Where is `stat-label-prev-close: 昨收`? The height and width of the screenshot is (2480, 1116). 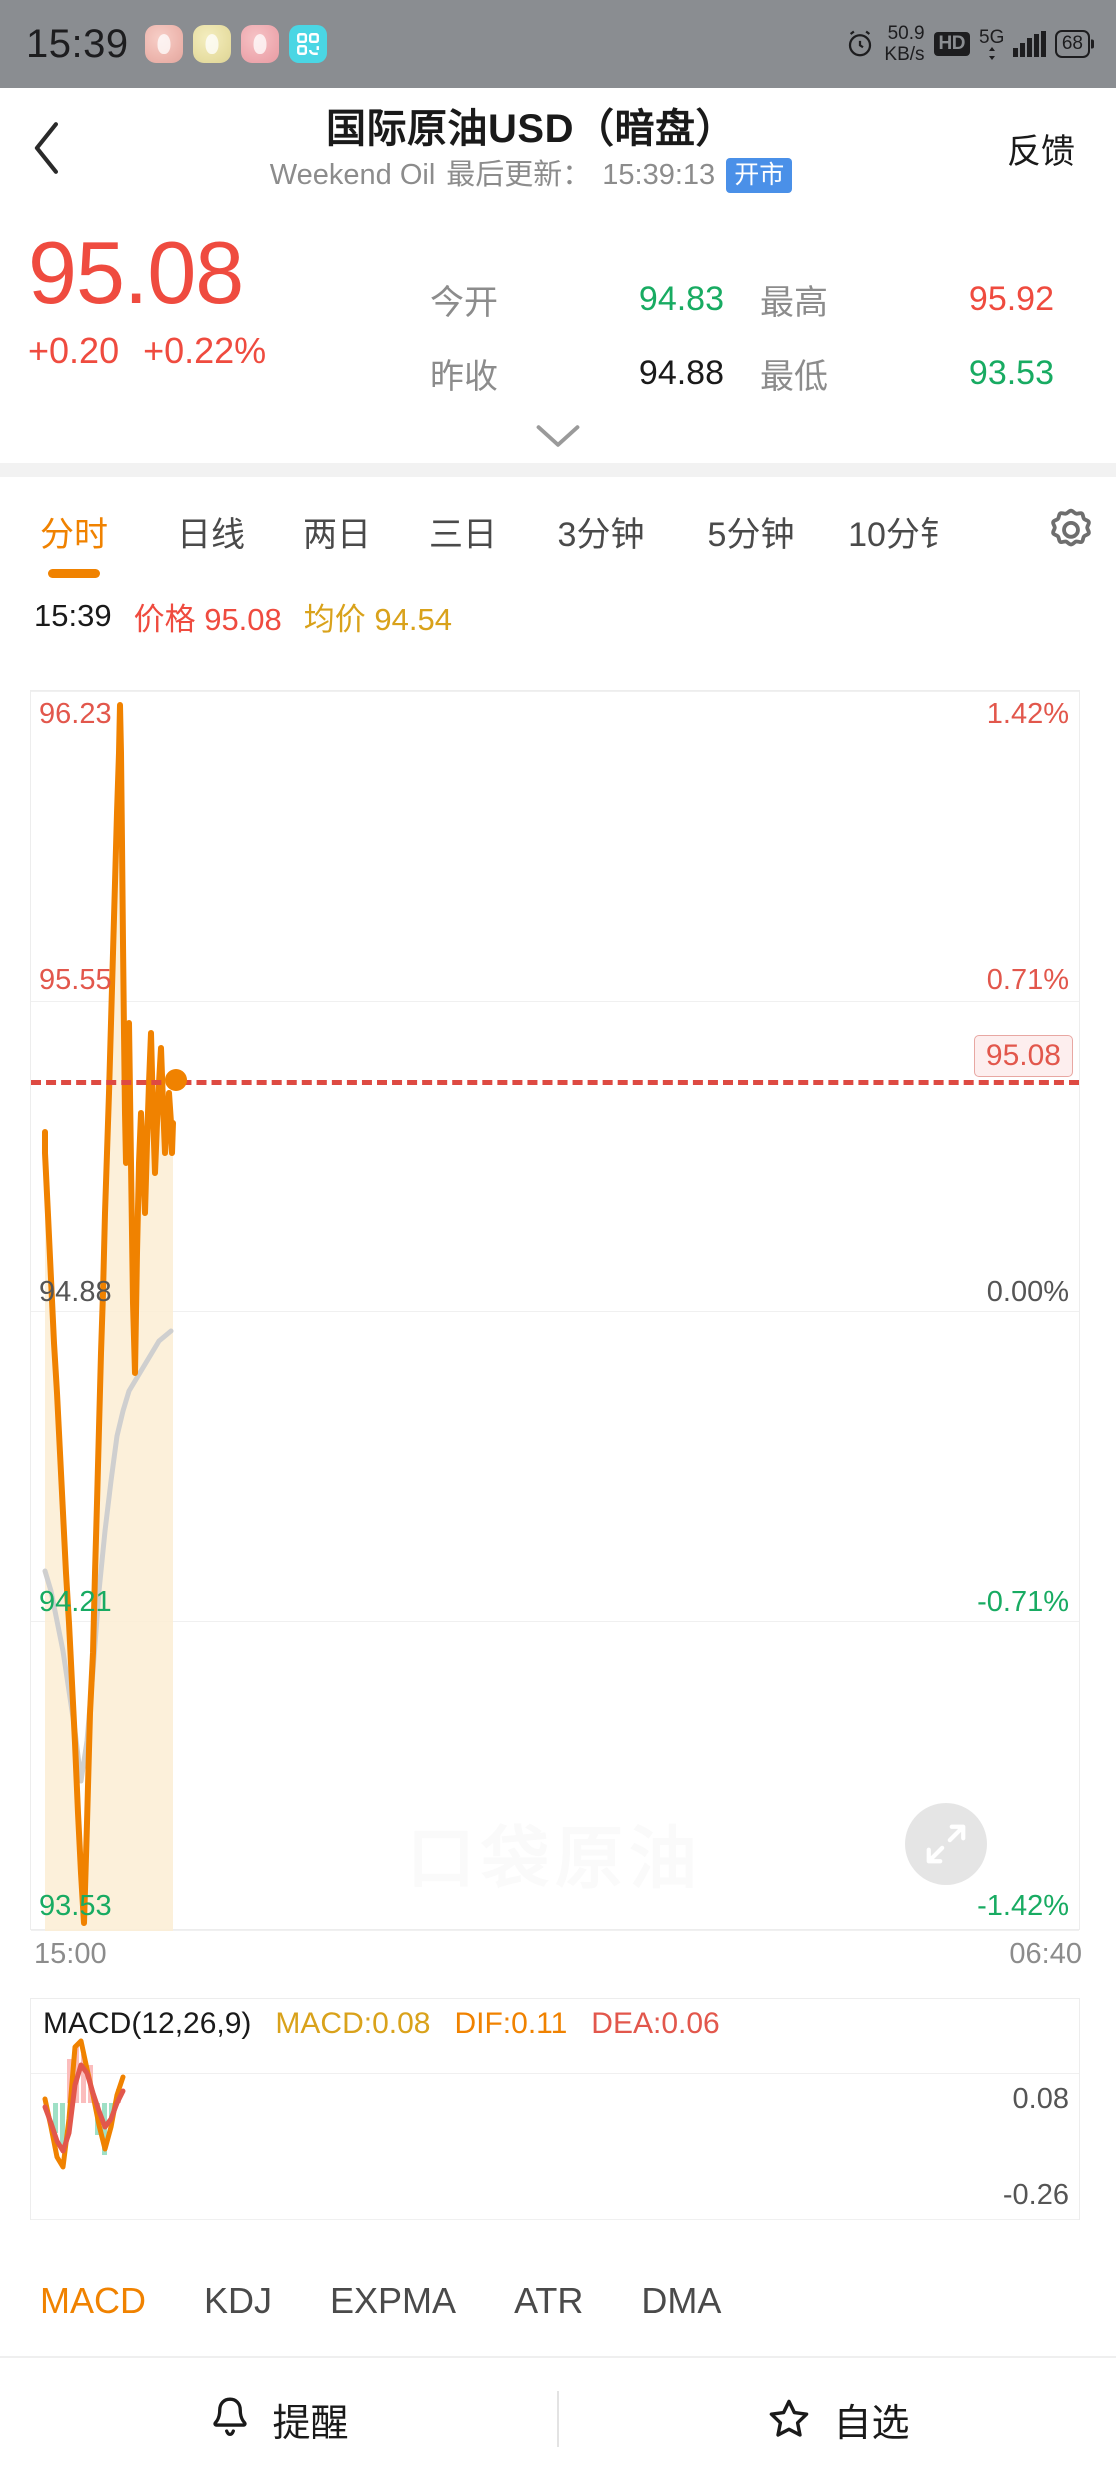 stat-label-prev-close: 昨收 is located at coordinates (464, 376).